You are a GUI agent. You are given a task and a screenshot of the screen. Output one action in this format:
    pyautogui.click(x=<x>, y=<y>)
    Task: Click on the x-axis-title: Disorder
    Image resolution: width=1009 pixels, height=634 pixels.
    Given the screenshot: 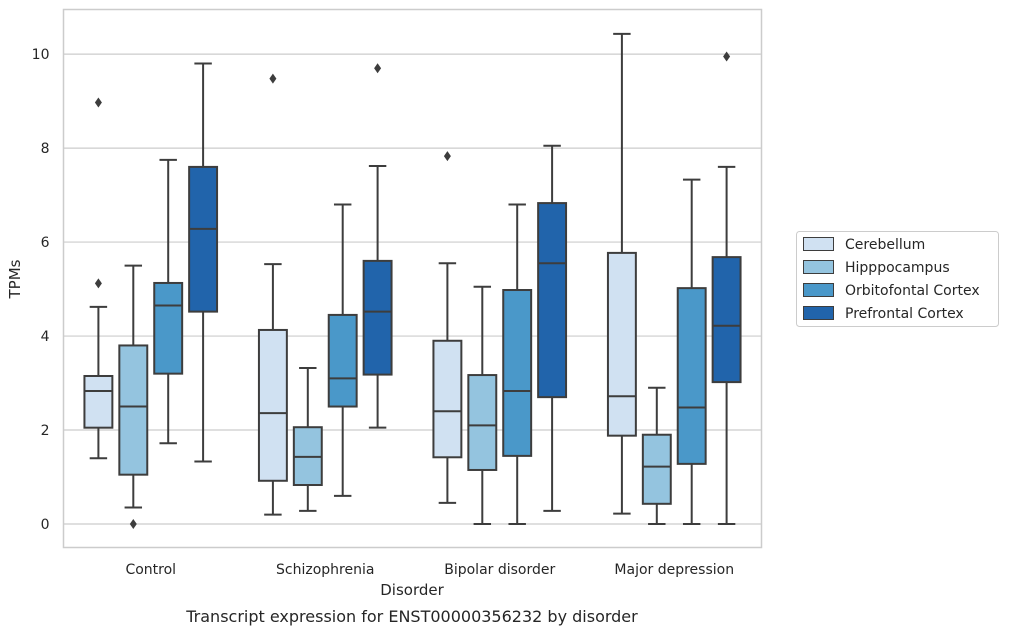 What is the action you would take?
    pyautogui.click(x=412, y=590)
    